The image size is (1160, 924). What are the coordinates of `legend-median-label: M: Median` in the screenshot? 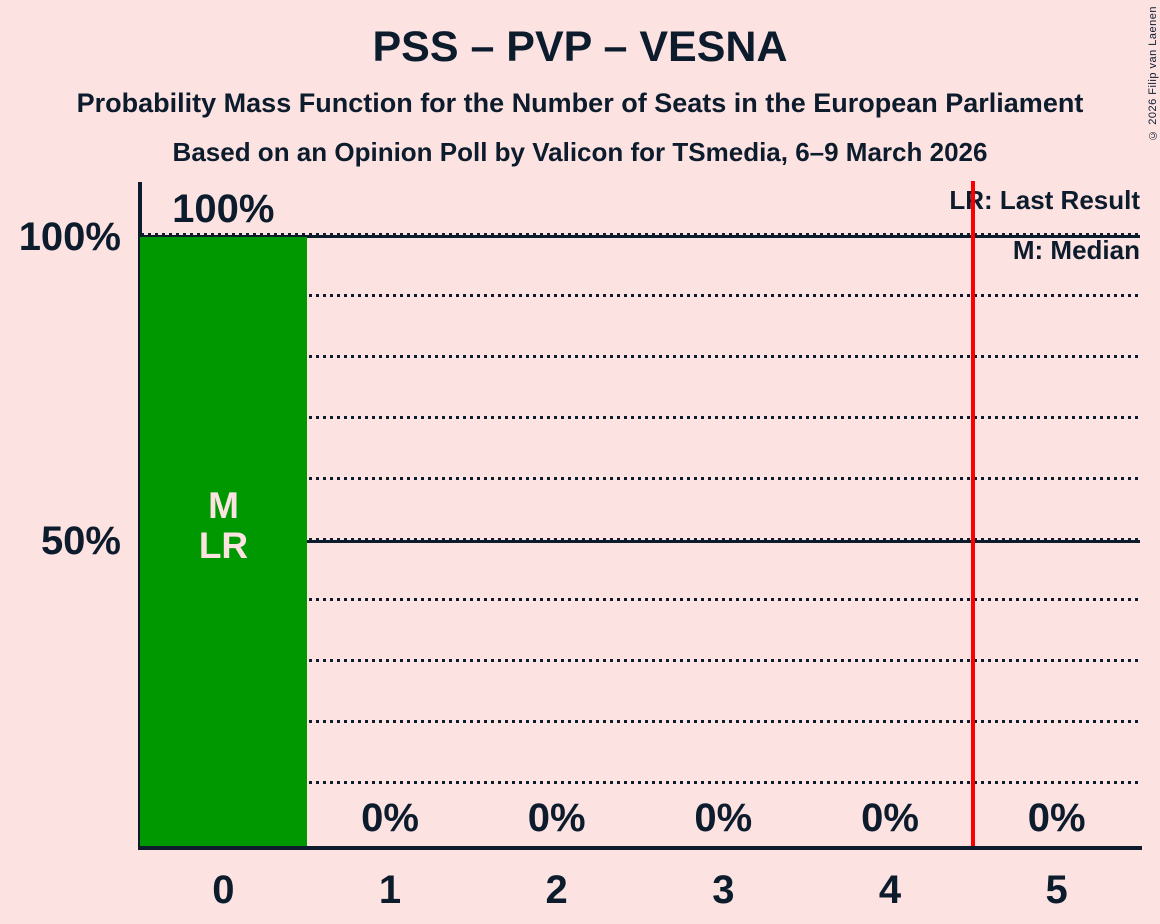 It's located at (1076, 249).